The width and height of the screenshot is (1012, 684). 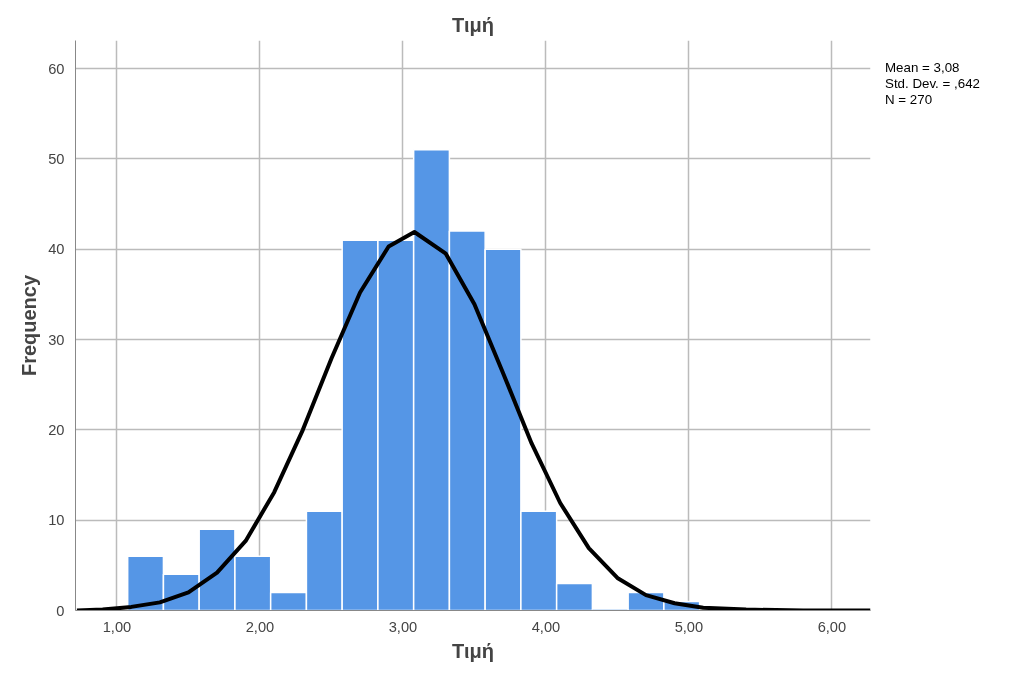 What do you see at coordinates (922, 67) in the screenshot?
I see `text: Mean = 3,08` at bounding box center [922, 67].